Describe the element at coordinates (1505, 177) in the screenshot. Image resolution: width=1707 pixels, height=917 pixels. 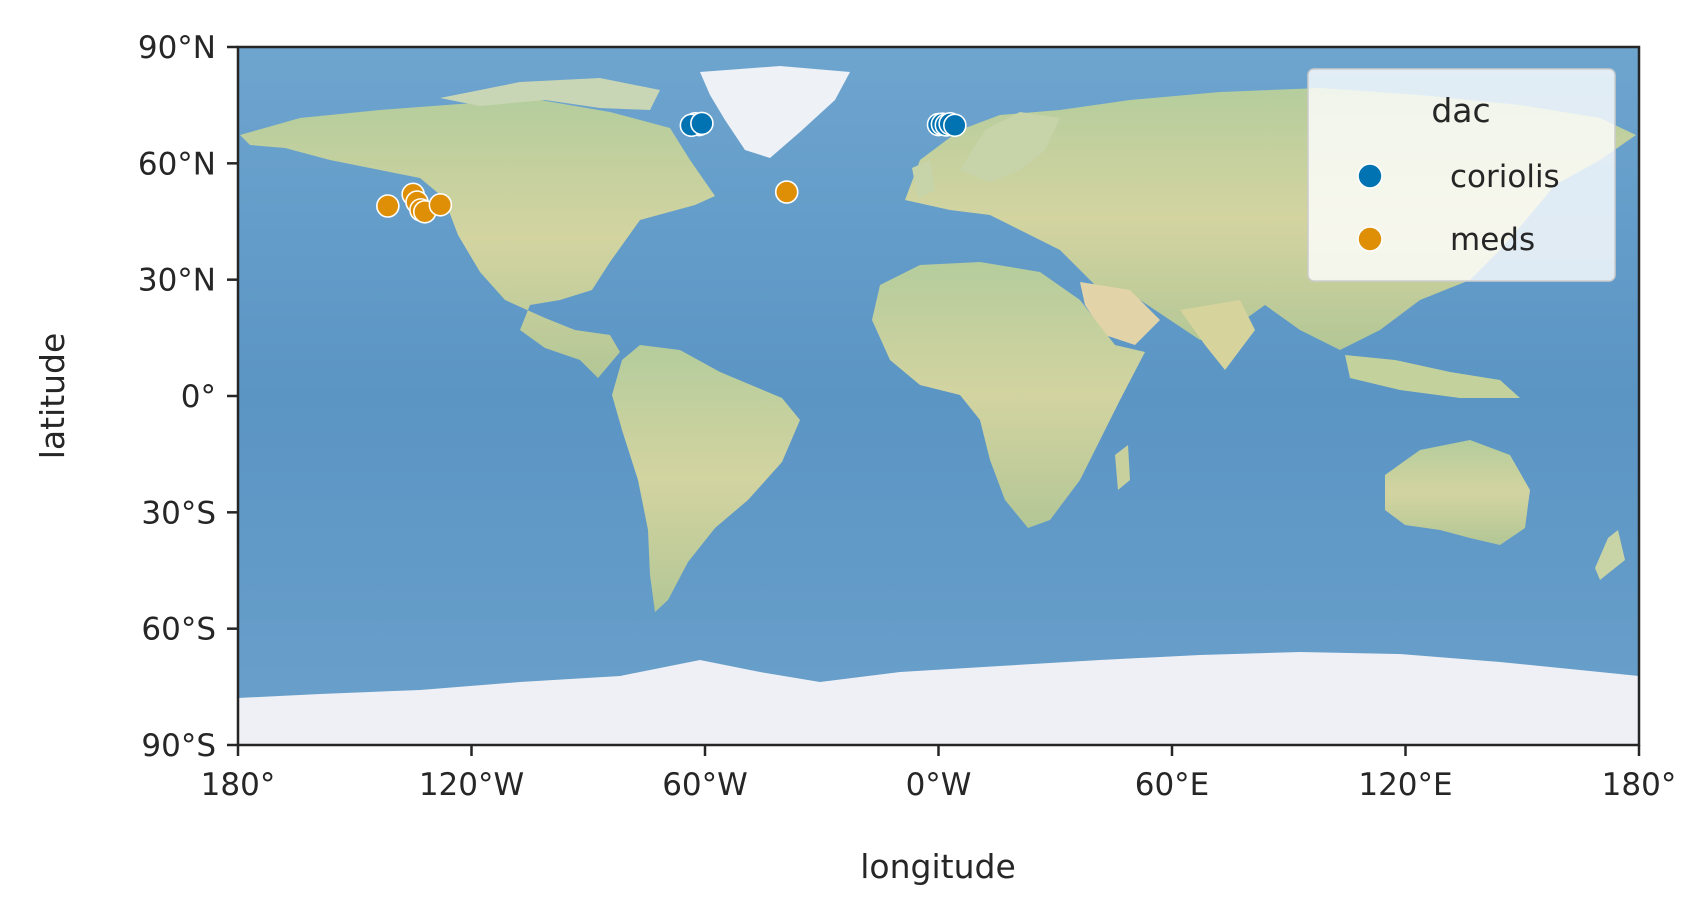
I see `legend-label-coriolis: coriolis` at that location.